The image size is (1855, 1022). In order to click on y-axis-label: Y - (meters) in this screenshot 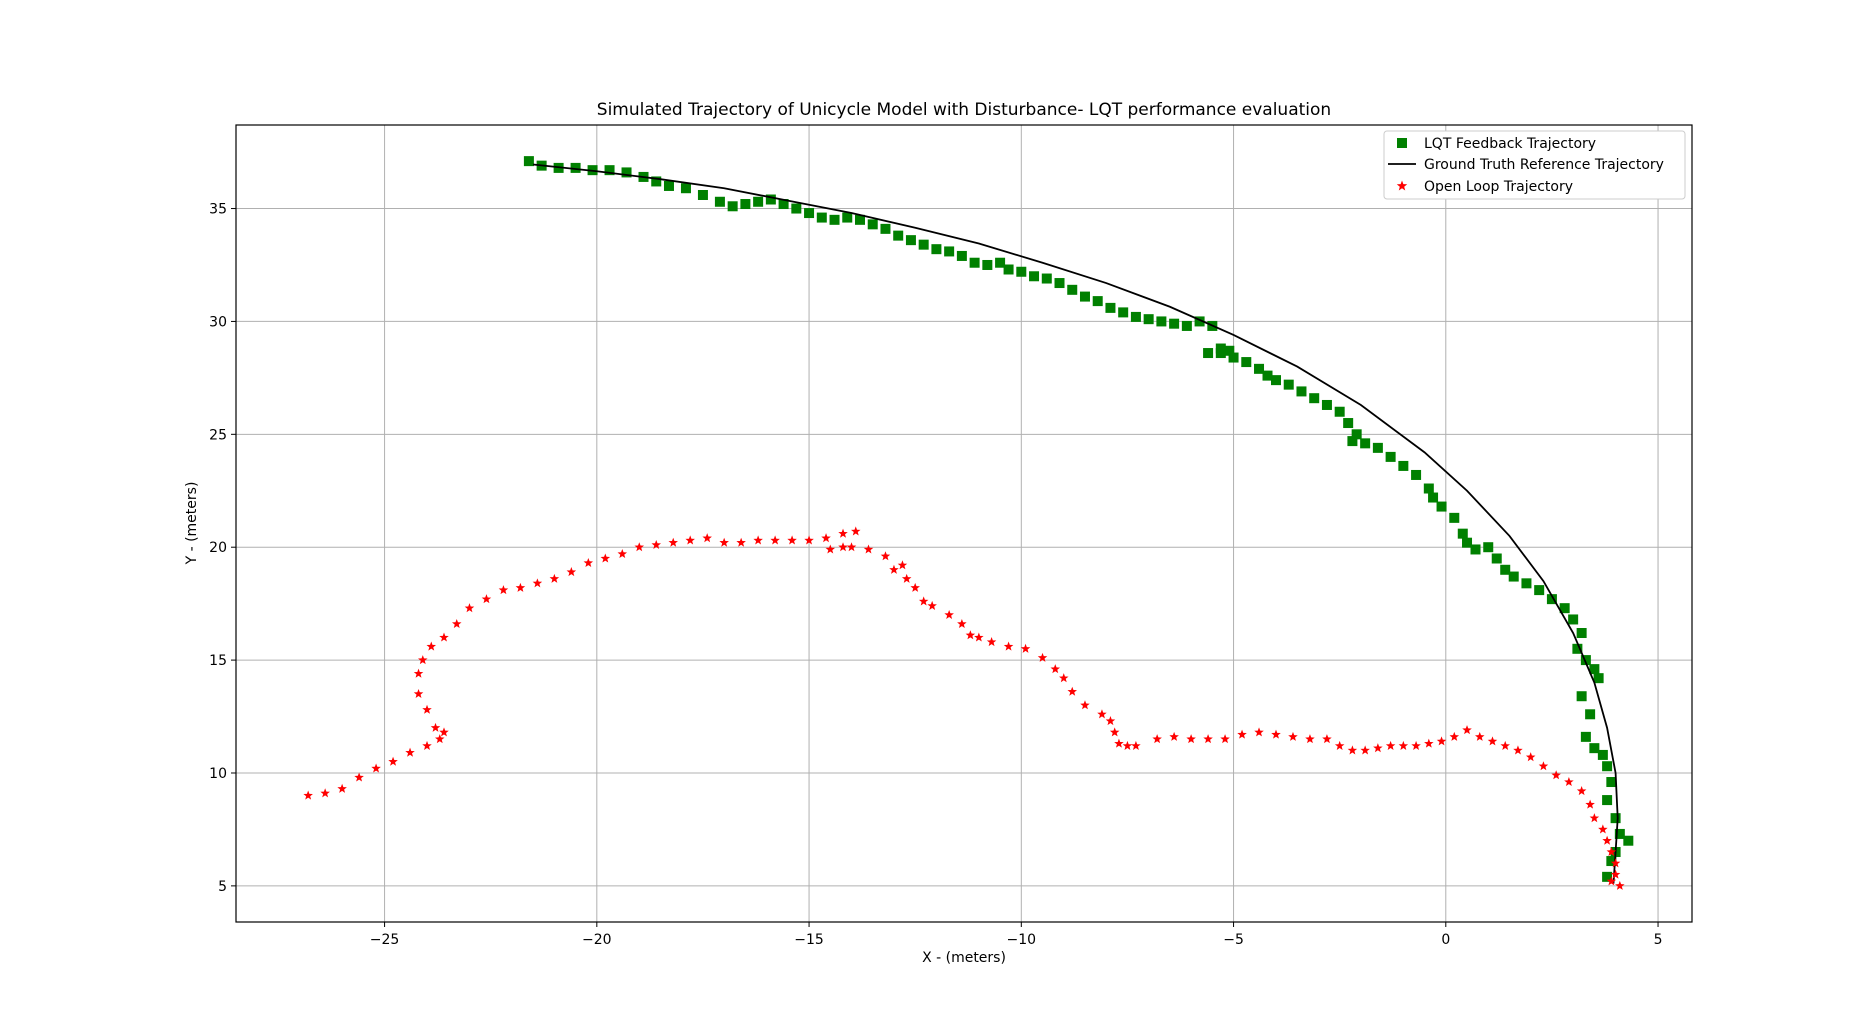, I will do `click(192, 524)`.